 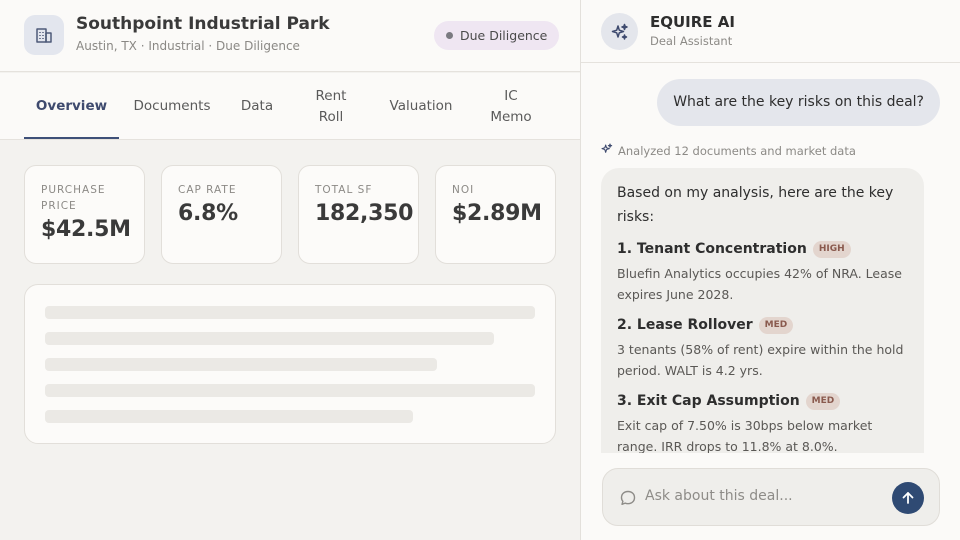 I want to click on property-subtitle: Austin, TX · Industrial · Due Diligence, so click(x=188, y=46).